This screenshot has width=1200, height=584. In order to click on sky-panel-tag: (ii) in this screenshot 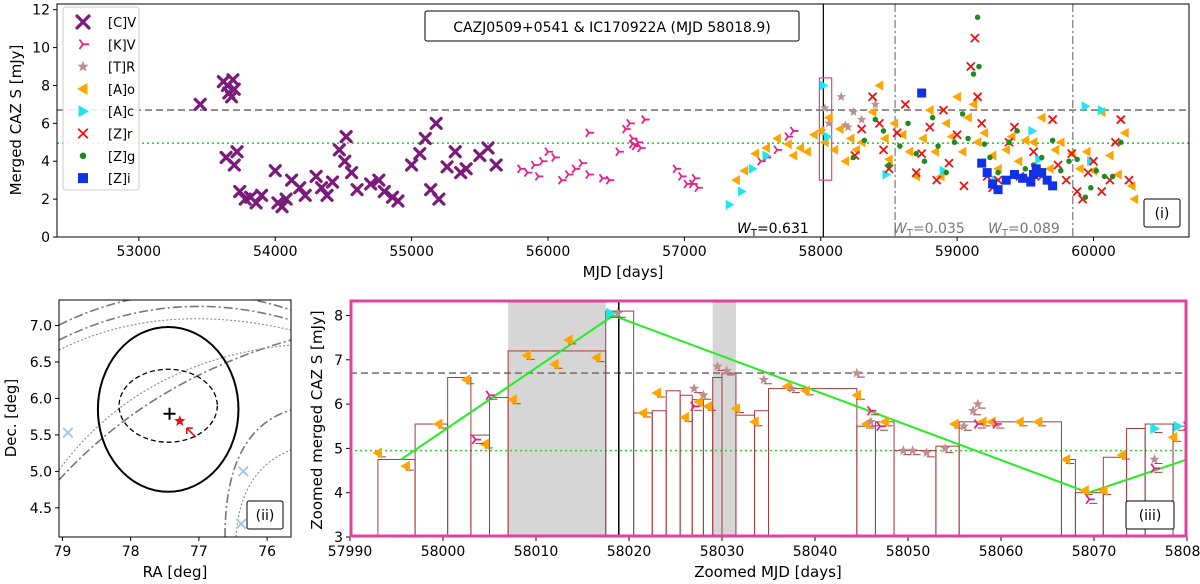, I will do `click(265, 516)`.